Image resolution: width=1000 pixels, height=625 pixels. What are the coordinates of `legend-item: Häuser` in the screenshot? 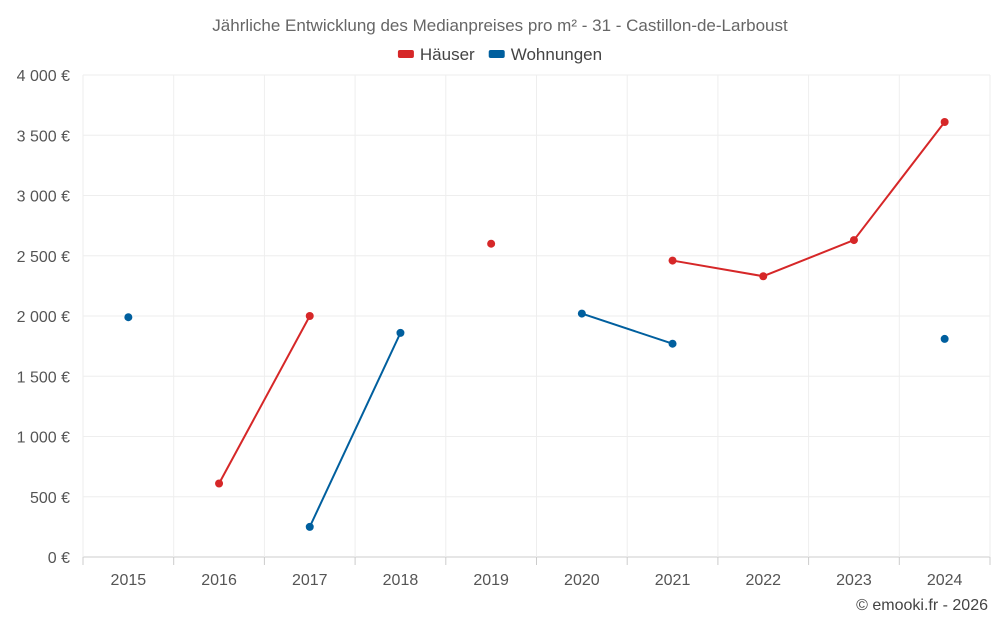 It's located at (436, 54).